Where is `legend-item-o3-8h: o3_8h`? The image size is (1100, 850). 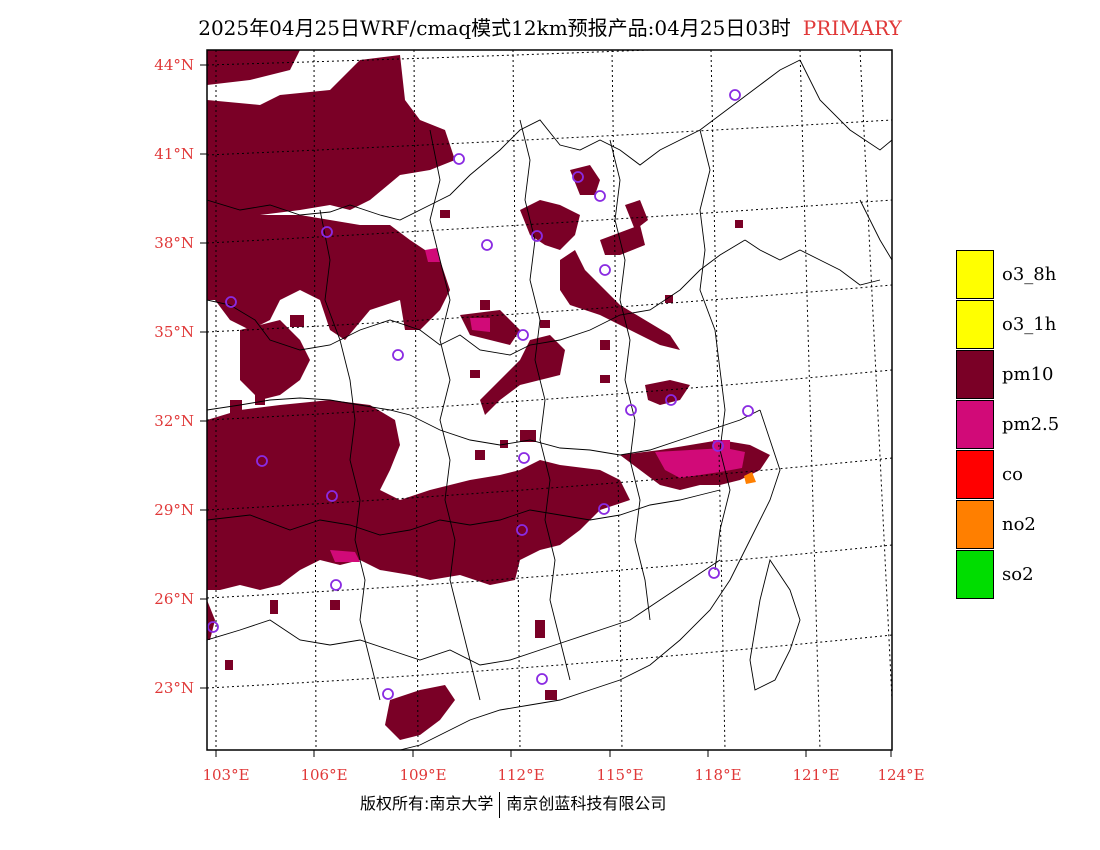
legend-item-o3-8h: o3_8h is located at coordinates (1028, 275).